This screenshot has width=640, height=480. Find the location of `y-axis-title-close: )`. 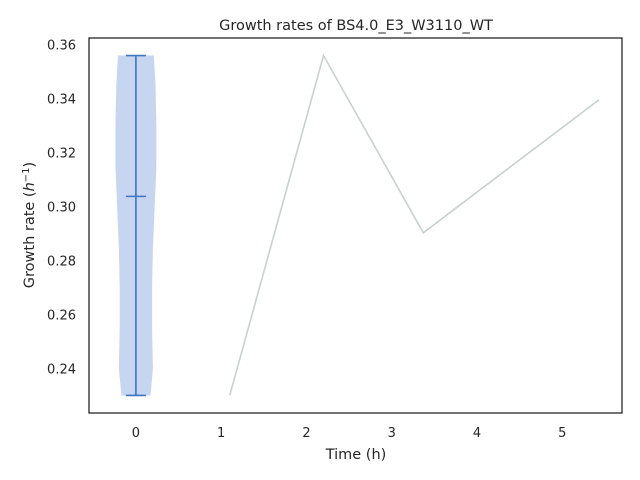

y-axis-title-close: ) is located at coordinates (30, 165).